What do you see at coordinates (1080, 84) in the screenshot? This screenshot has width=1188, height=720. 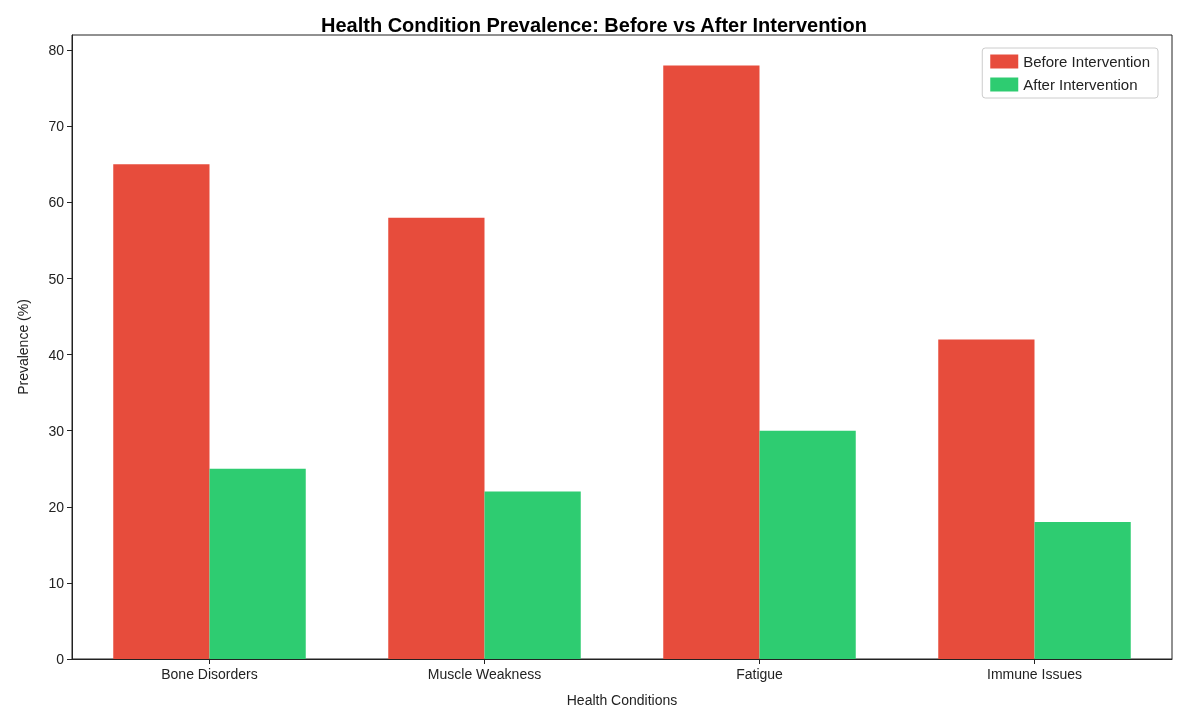 I see `legend-label: After Intervention` at bounding box center [1080, 84].